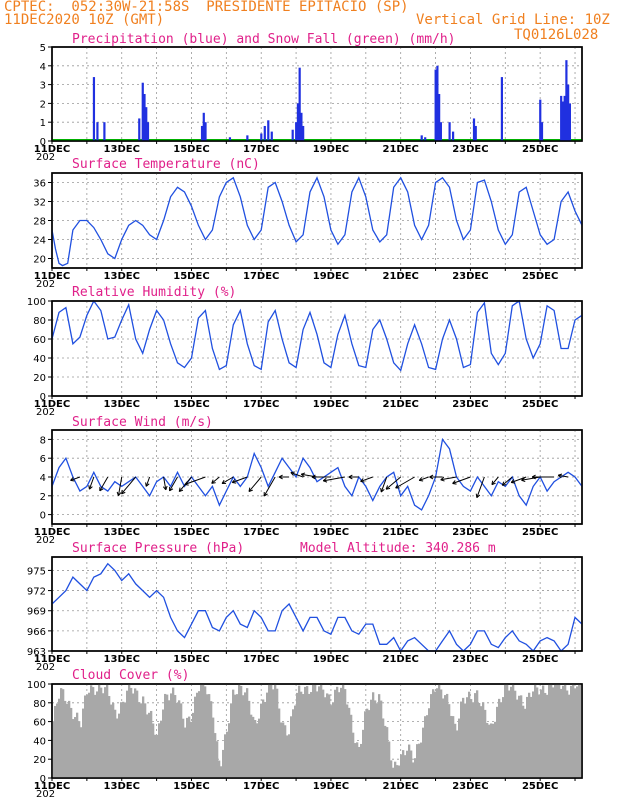 This screenshot has width=618, height=800. Describe the element at coordinates (52, 659) in the screenshot. I see `x-tick-label: 11DEC` at that location.